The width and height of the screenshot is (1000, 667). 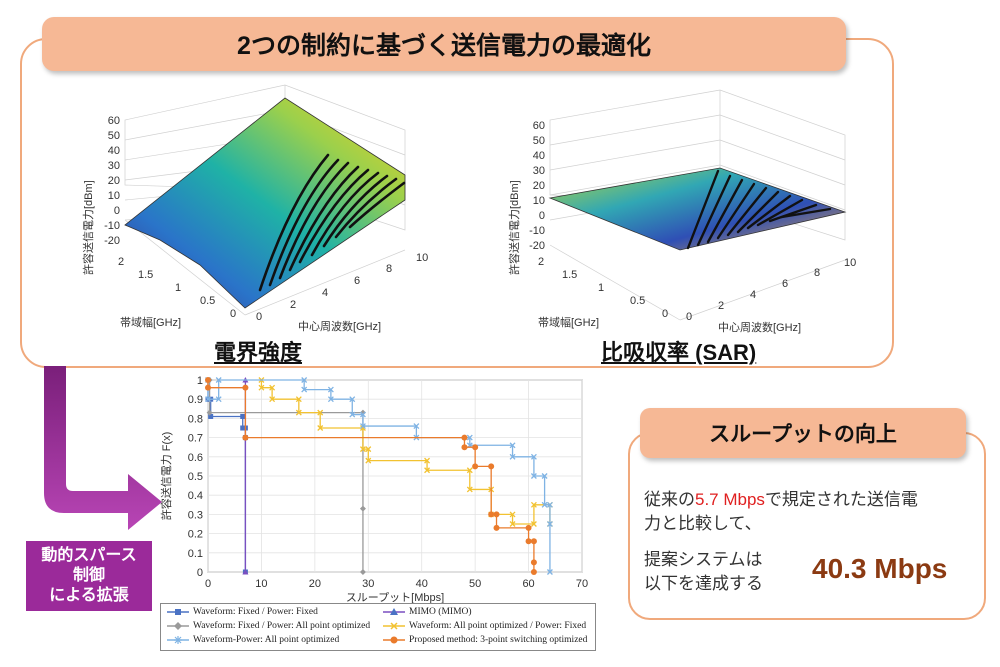 I want to click on y-tick-label: 0.6, so click(x=195, y=458).